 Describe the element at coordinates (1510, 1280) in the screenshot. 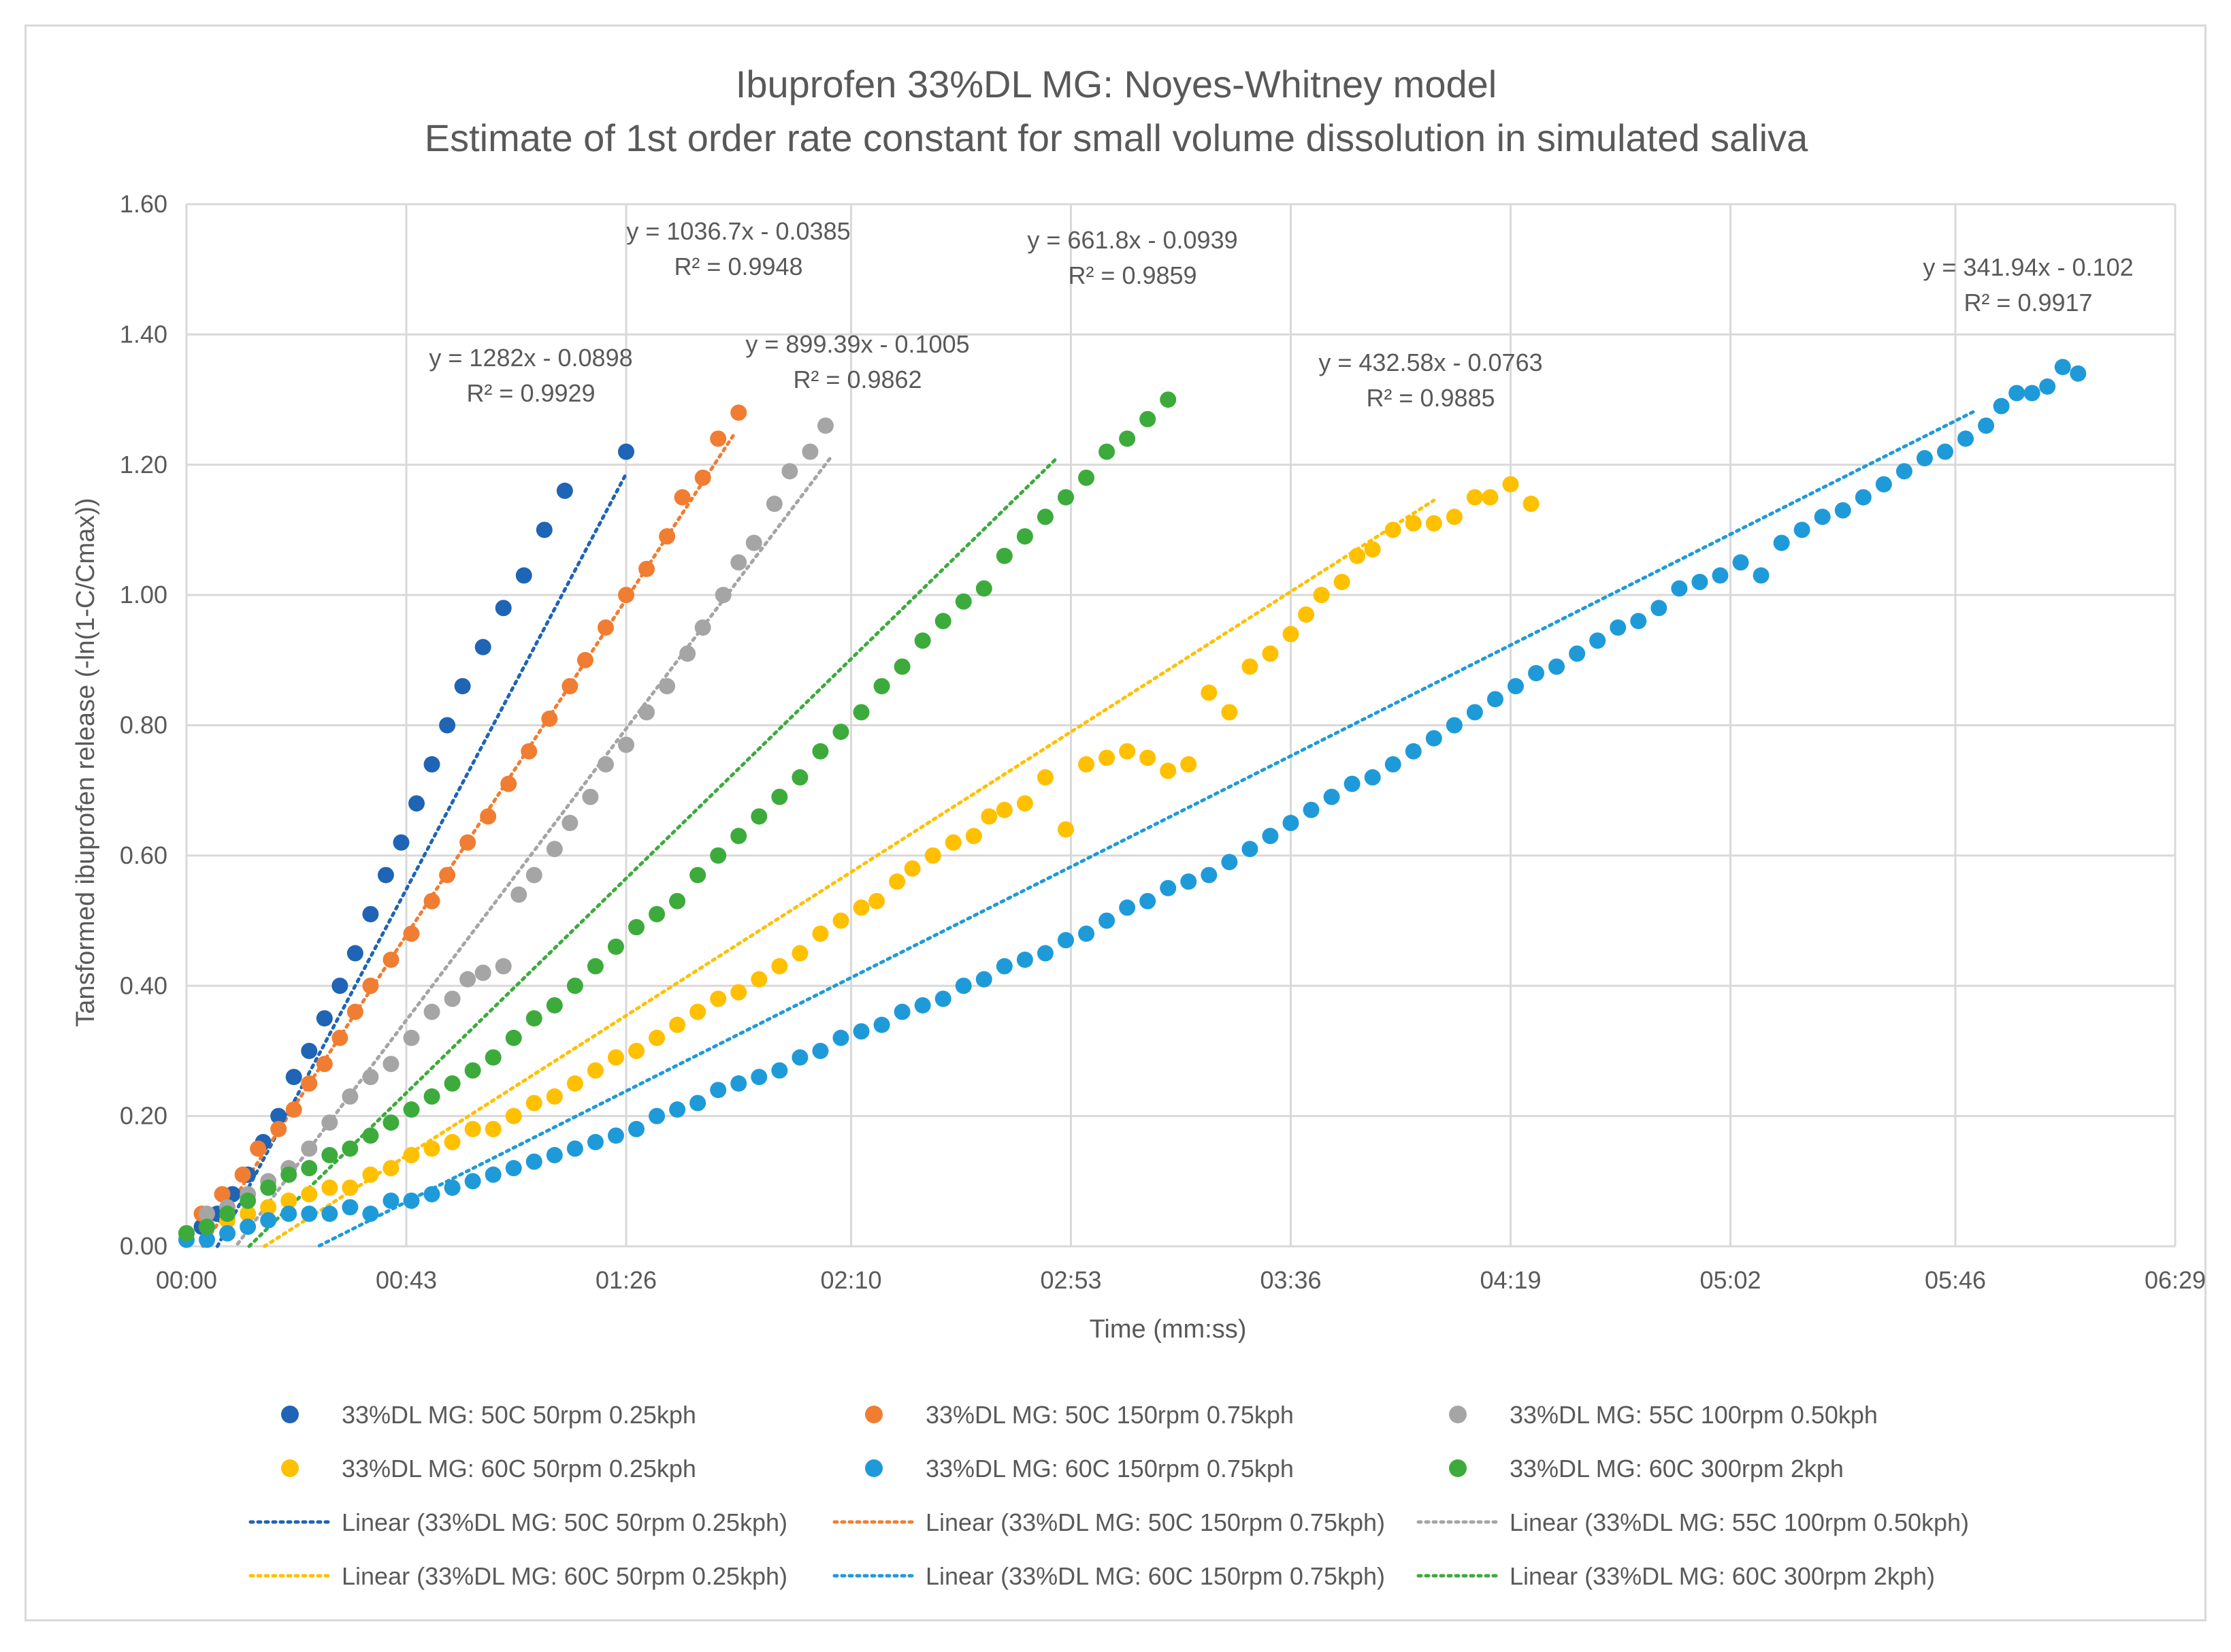

I see `x-tick-label: 04:19` at that location.